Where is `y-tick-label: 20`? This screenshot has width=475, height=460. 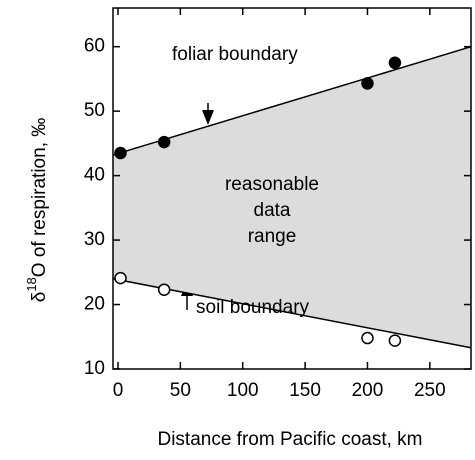 y-tick-label: 20 is located at coordinates (94, 304).